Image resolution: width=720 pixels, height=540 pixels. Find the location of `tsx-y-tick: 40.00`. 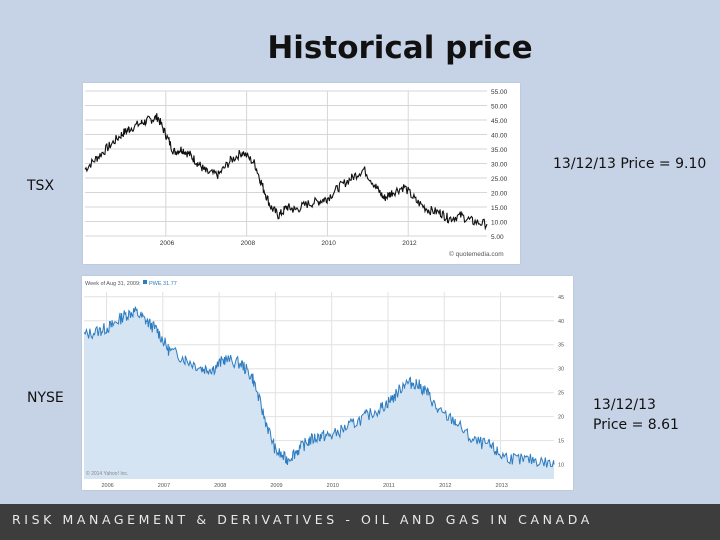

tsx-y-tick: 40.00 is located at coordinates (499, 136).